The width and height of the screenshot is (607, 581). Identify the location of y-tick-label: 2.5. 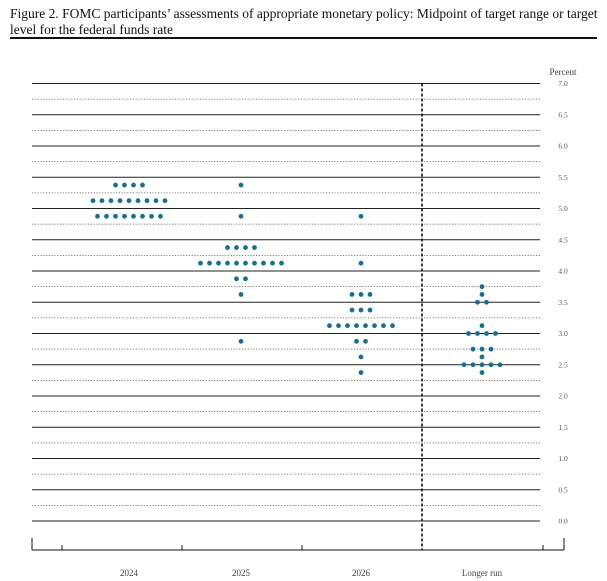
(563, 364).